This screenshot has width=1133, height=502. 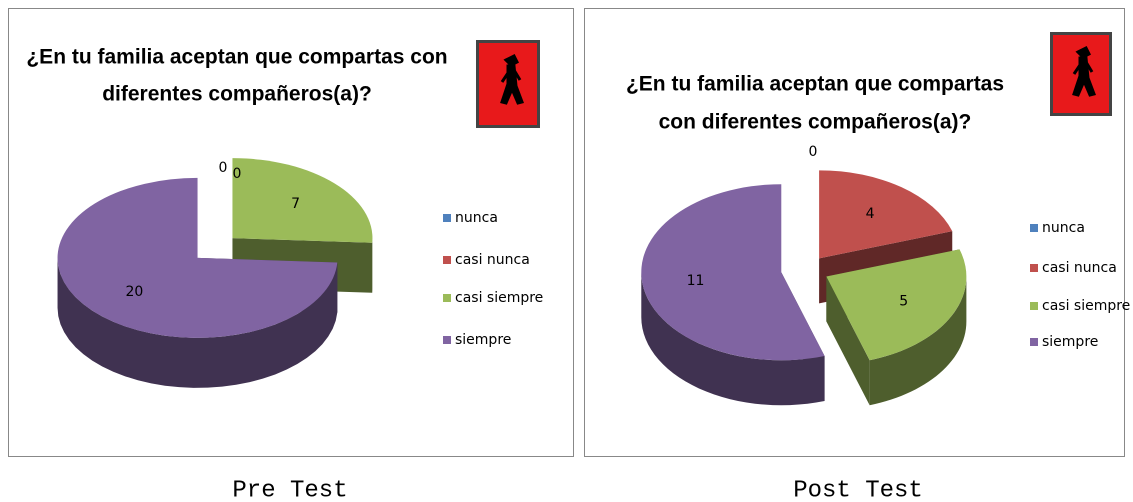 I want to click on data-label: 4, so click(x=870, y=214).